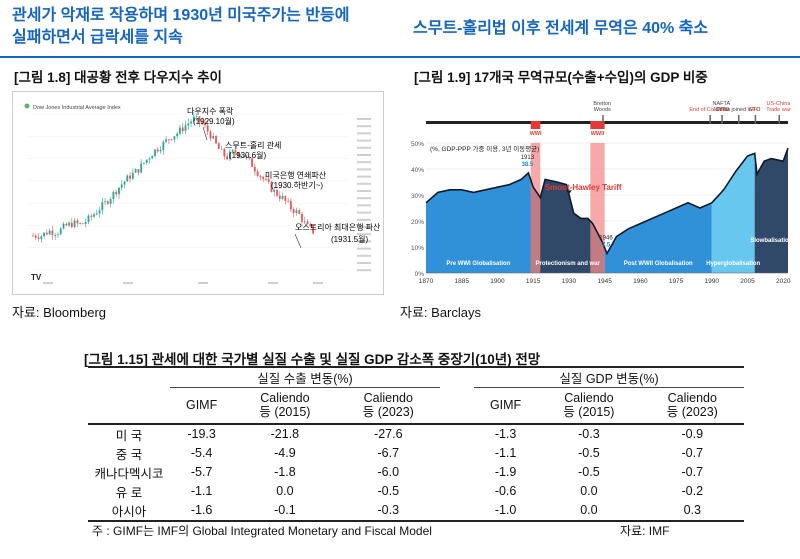  I want to click on export-cell: -4.9, so click(285, 453).